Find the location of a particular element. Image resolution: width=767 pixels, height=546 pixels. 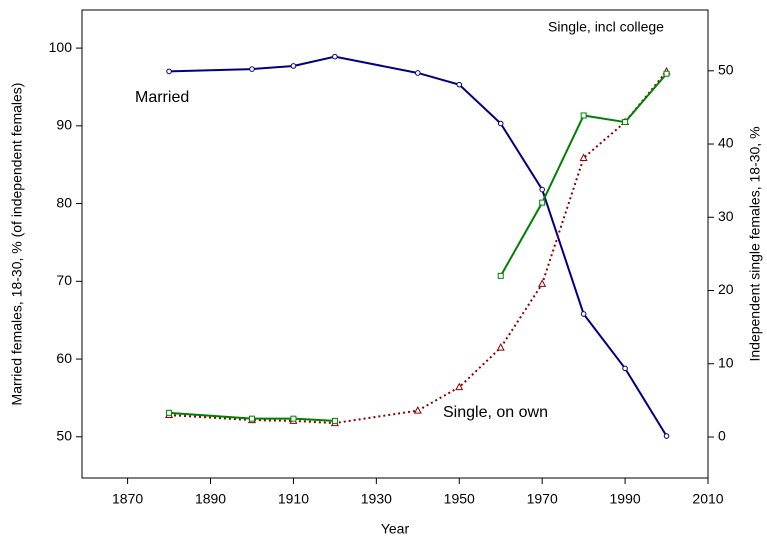

y2-tick-label: 20 is located at coordinates (726, 289).